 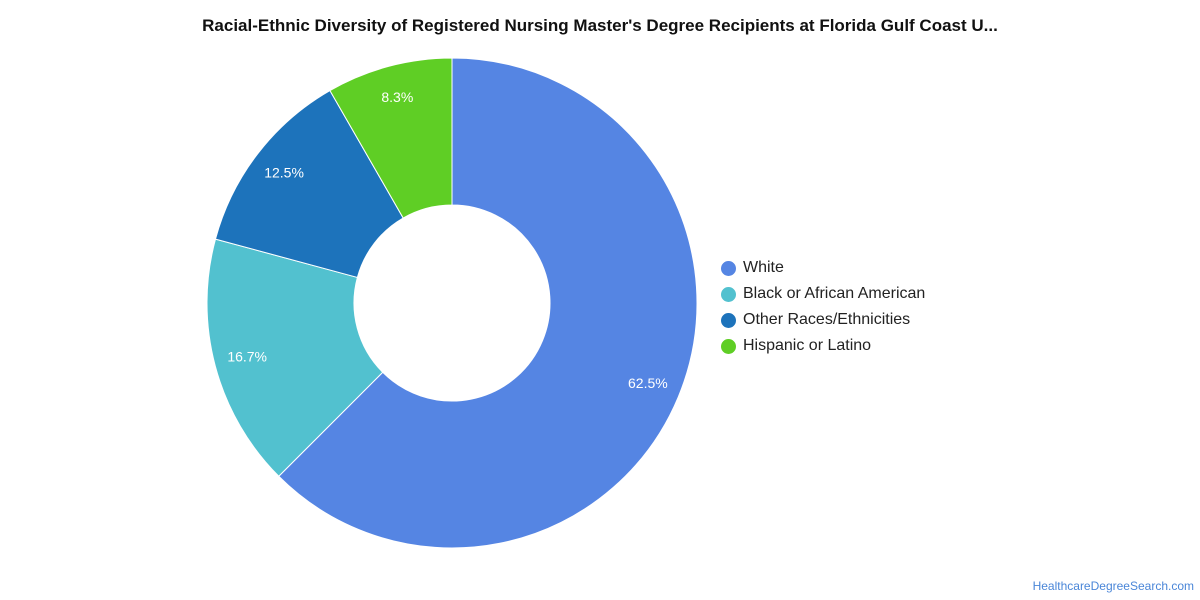 I want to click on legend-label: Hispanic or Latino, so click(x=807, y=345).